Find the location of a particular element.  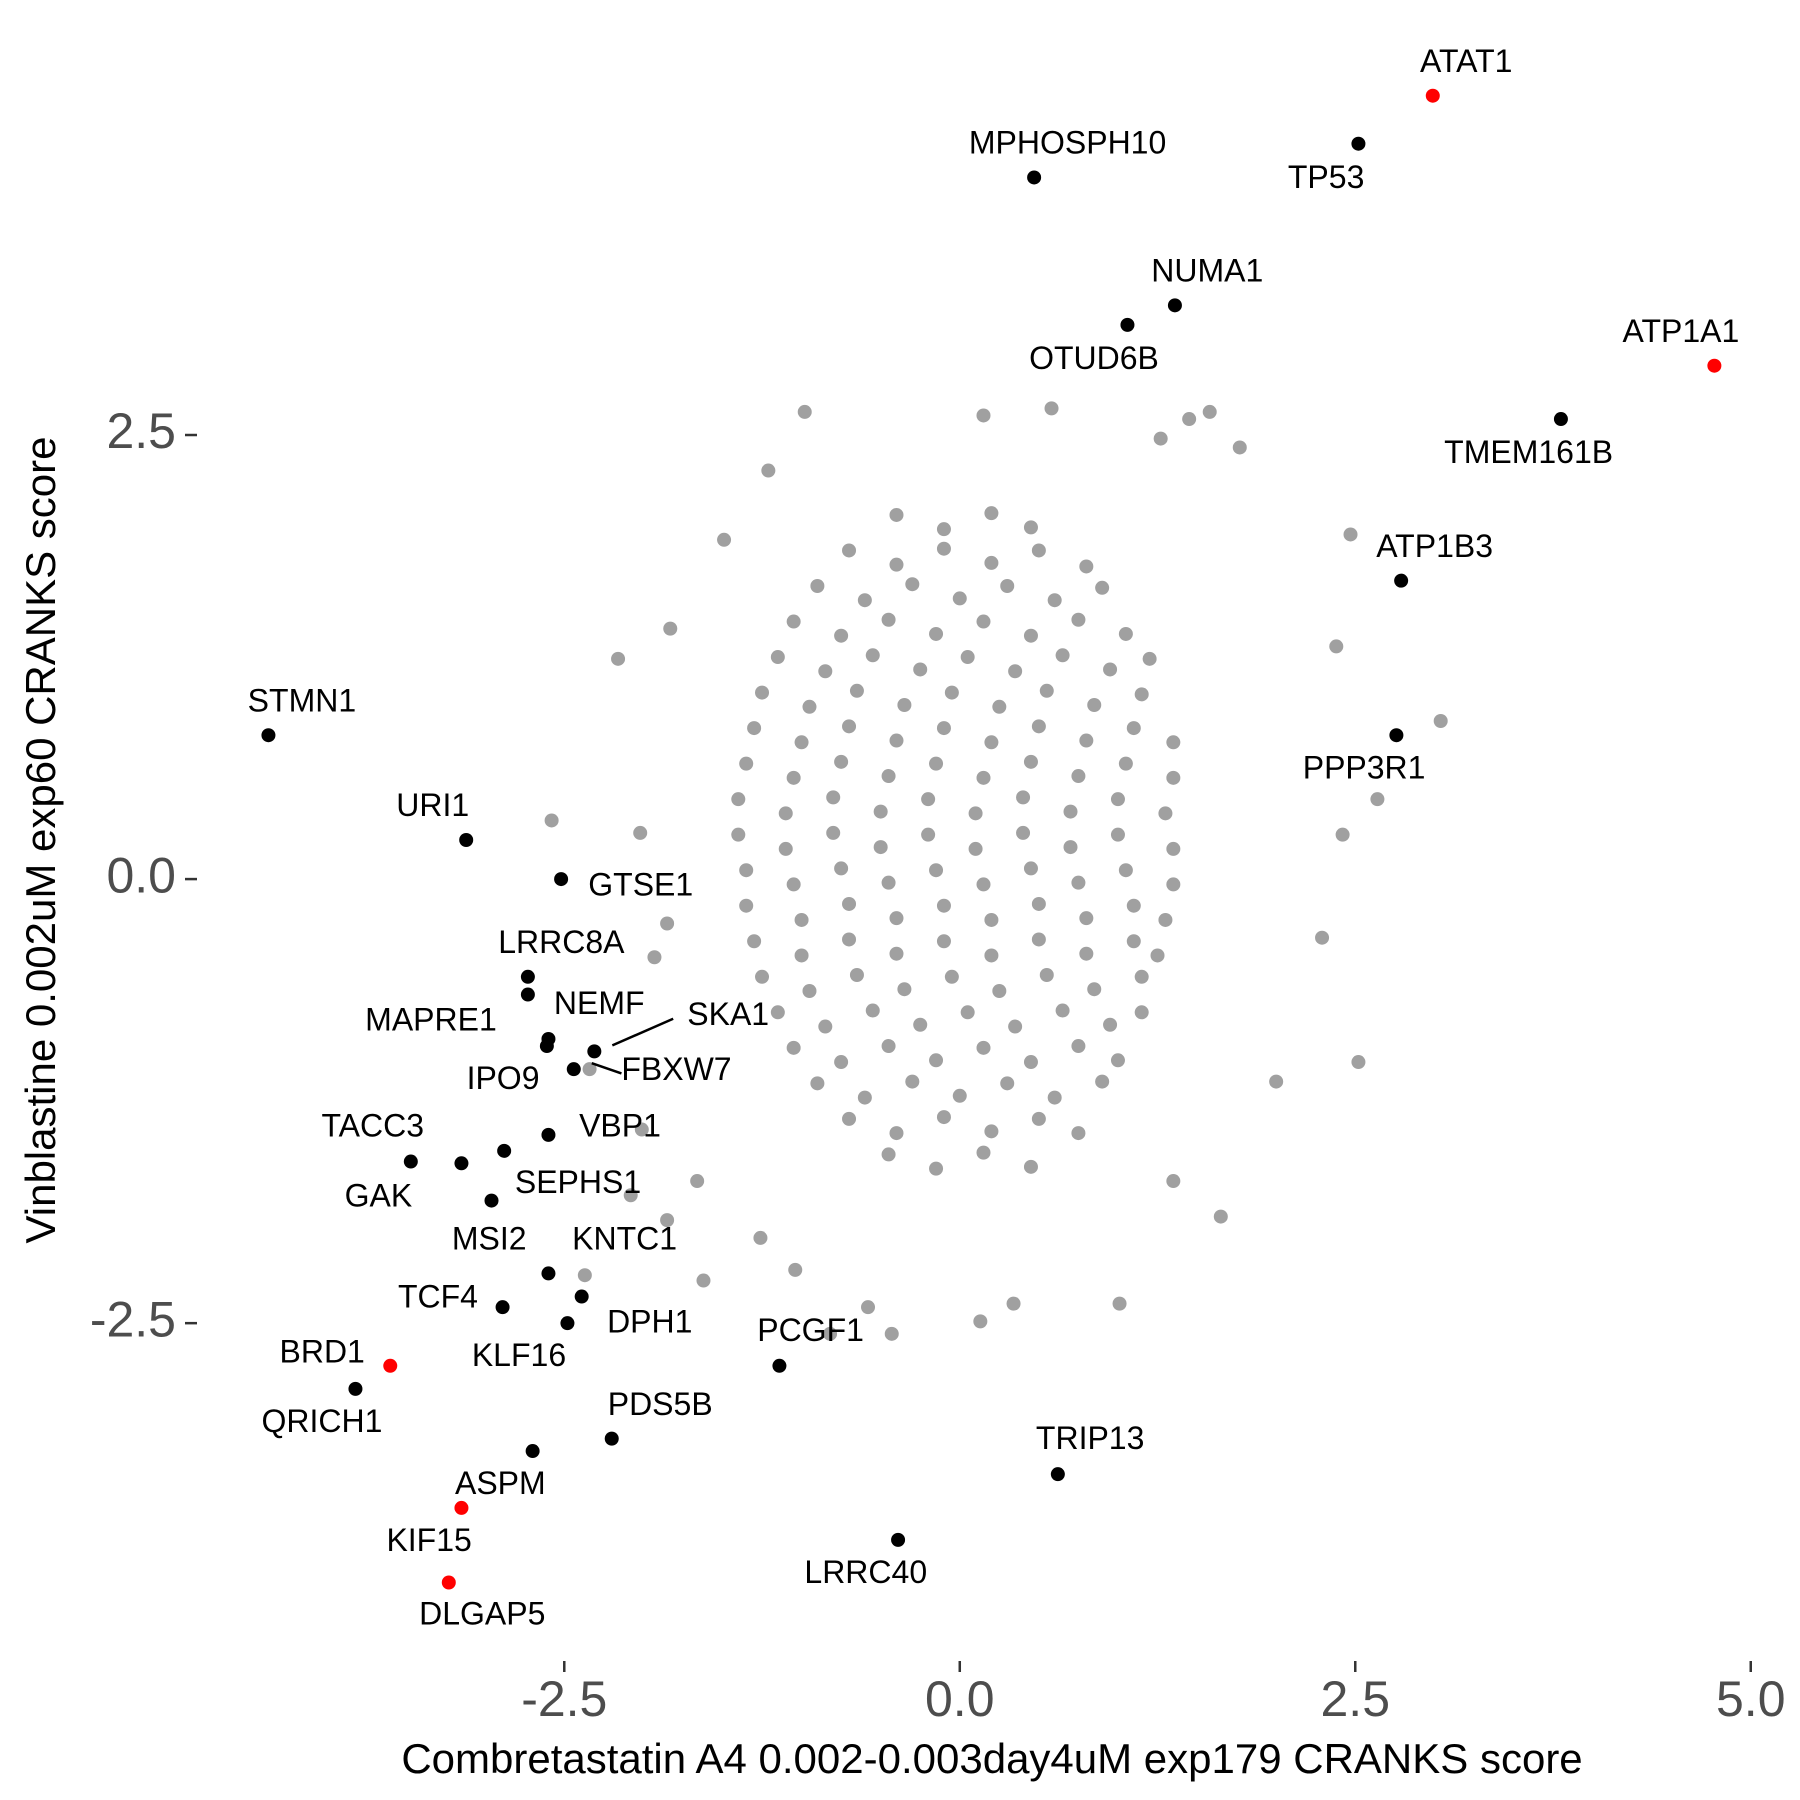

point-label: ATP1A1 is located at coordinates (1681, 331).